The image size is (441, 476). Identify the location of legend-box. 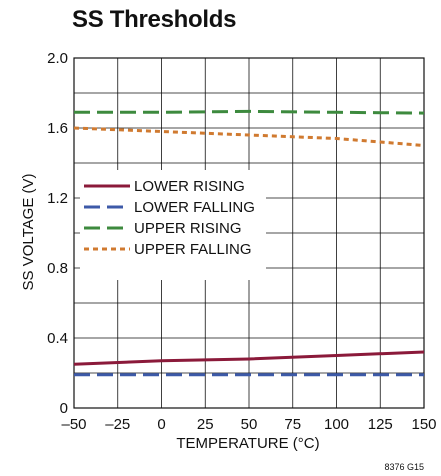
(173, 225).